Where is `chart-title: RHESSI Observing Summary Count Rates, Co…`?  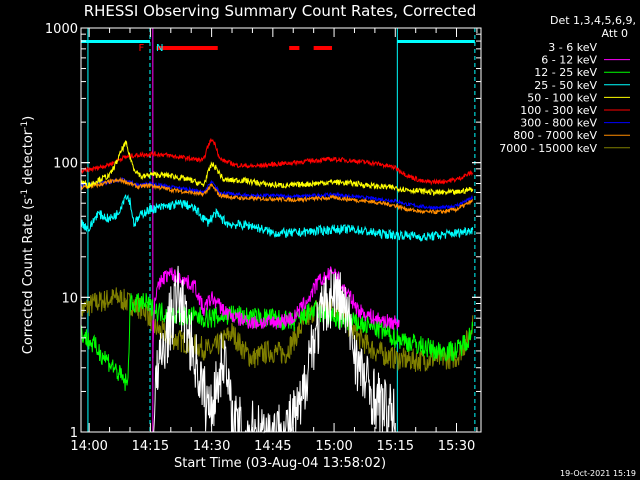
chart-title: RHESSI Observing Summary Count Rates, Co… is located at coordinates (280, 11).